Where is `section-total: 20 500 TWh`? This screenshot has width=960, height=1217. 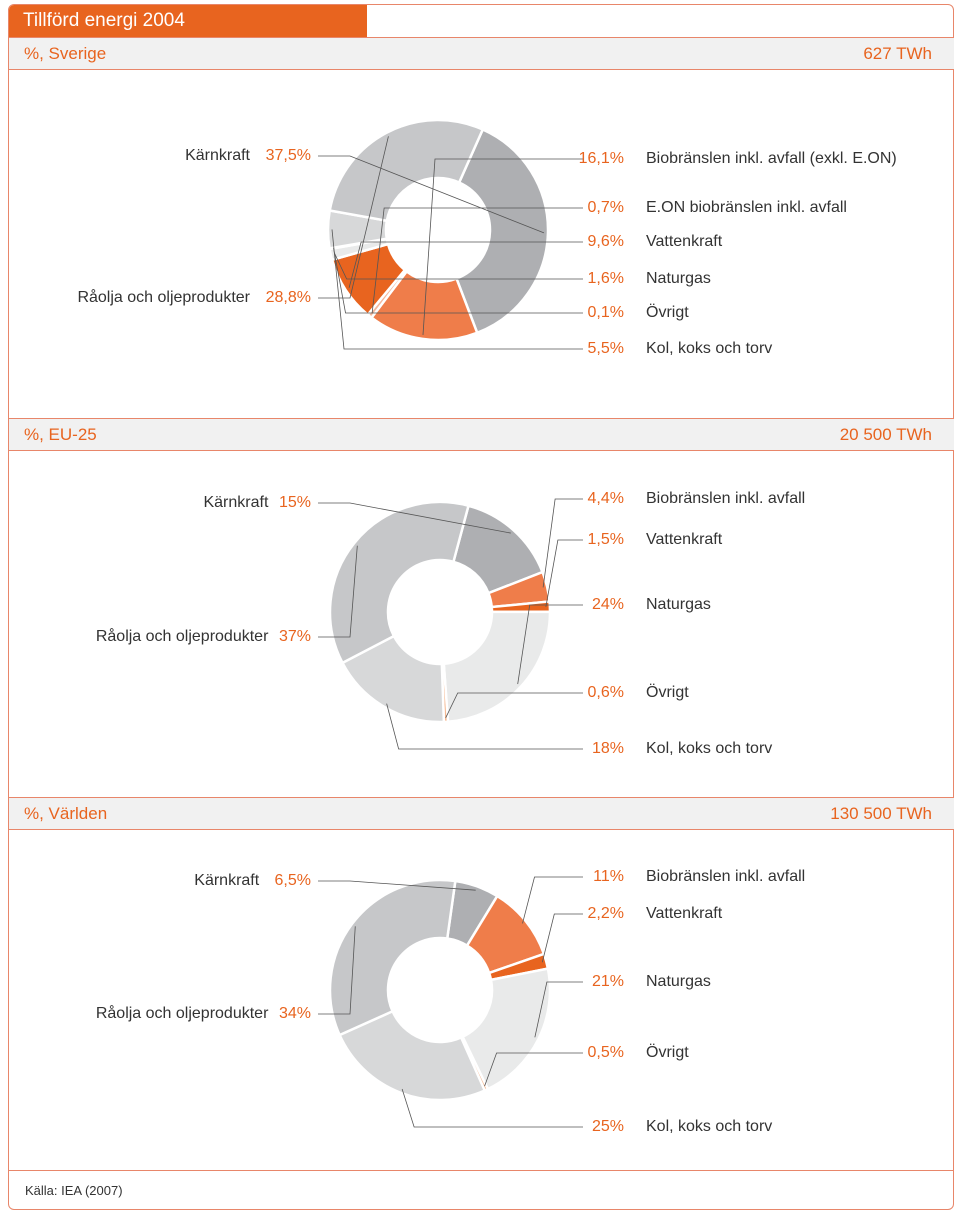
section-total: 20 500 TWh is located at coordinates (885, 434).